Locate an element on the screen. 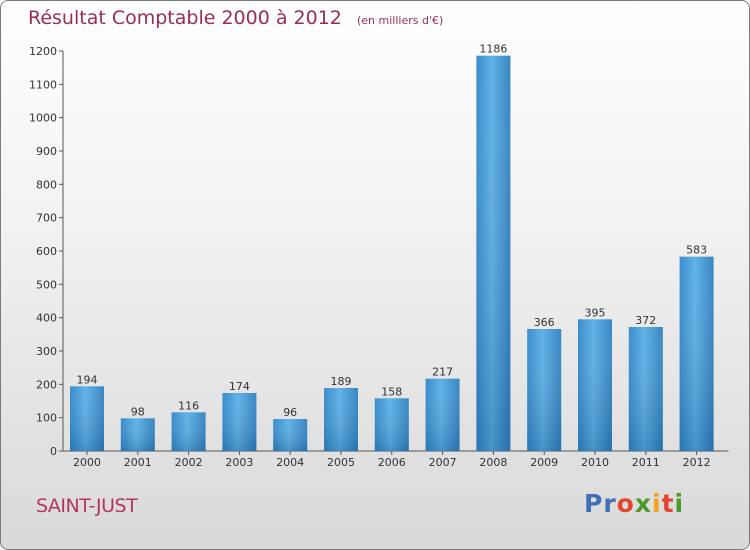 This screenshot has height=550, width=750. chart-title: Résultat Comptable 2000 à 2012 is located at coordinates (185, 18).